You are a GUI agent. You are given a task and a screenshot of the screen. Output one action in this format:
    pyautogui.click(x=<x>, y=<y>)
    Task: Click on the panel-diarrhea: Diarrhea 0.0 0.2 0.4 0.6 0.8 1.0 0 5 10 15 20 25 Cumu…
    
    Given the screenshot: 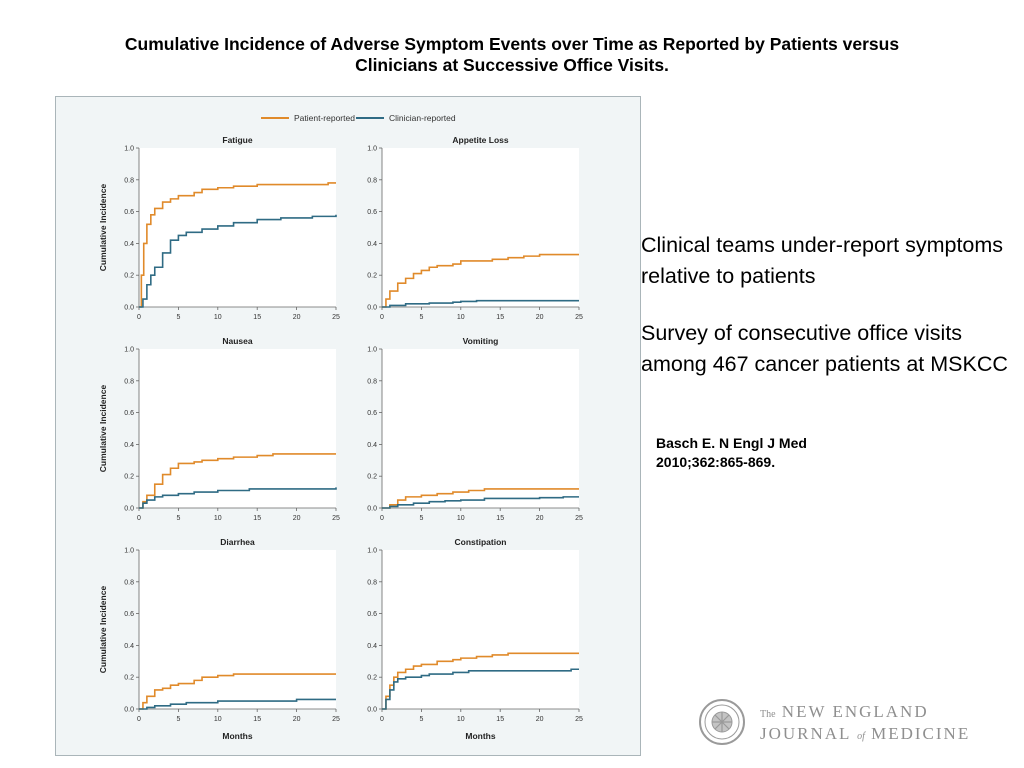 What is the action you would take?
    pyautogui.click(x=219, y=639)
    